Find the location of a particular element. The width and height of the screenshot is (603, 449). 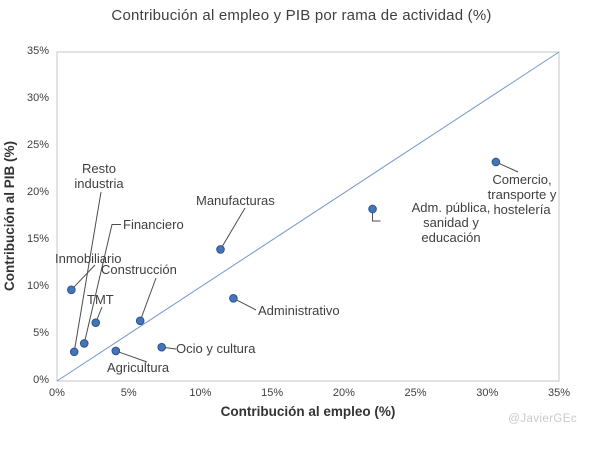

y-tick-label: 30% is located at coordinates (37, 98).